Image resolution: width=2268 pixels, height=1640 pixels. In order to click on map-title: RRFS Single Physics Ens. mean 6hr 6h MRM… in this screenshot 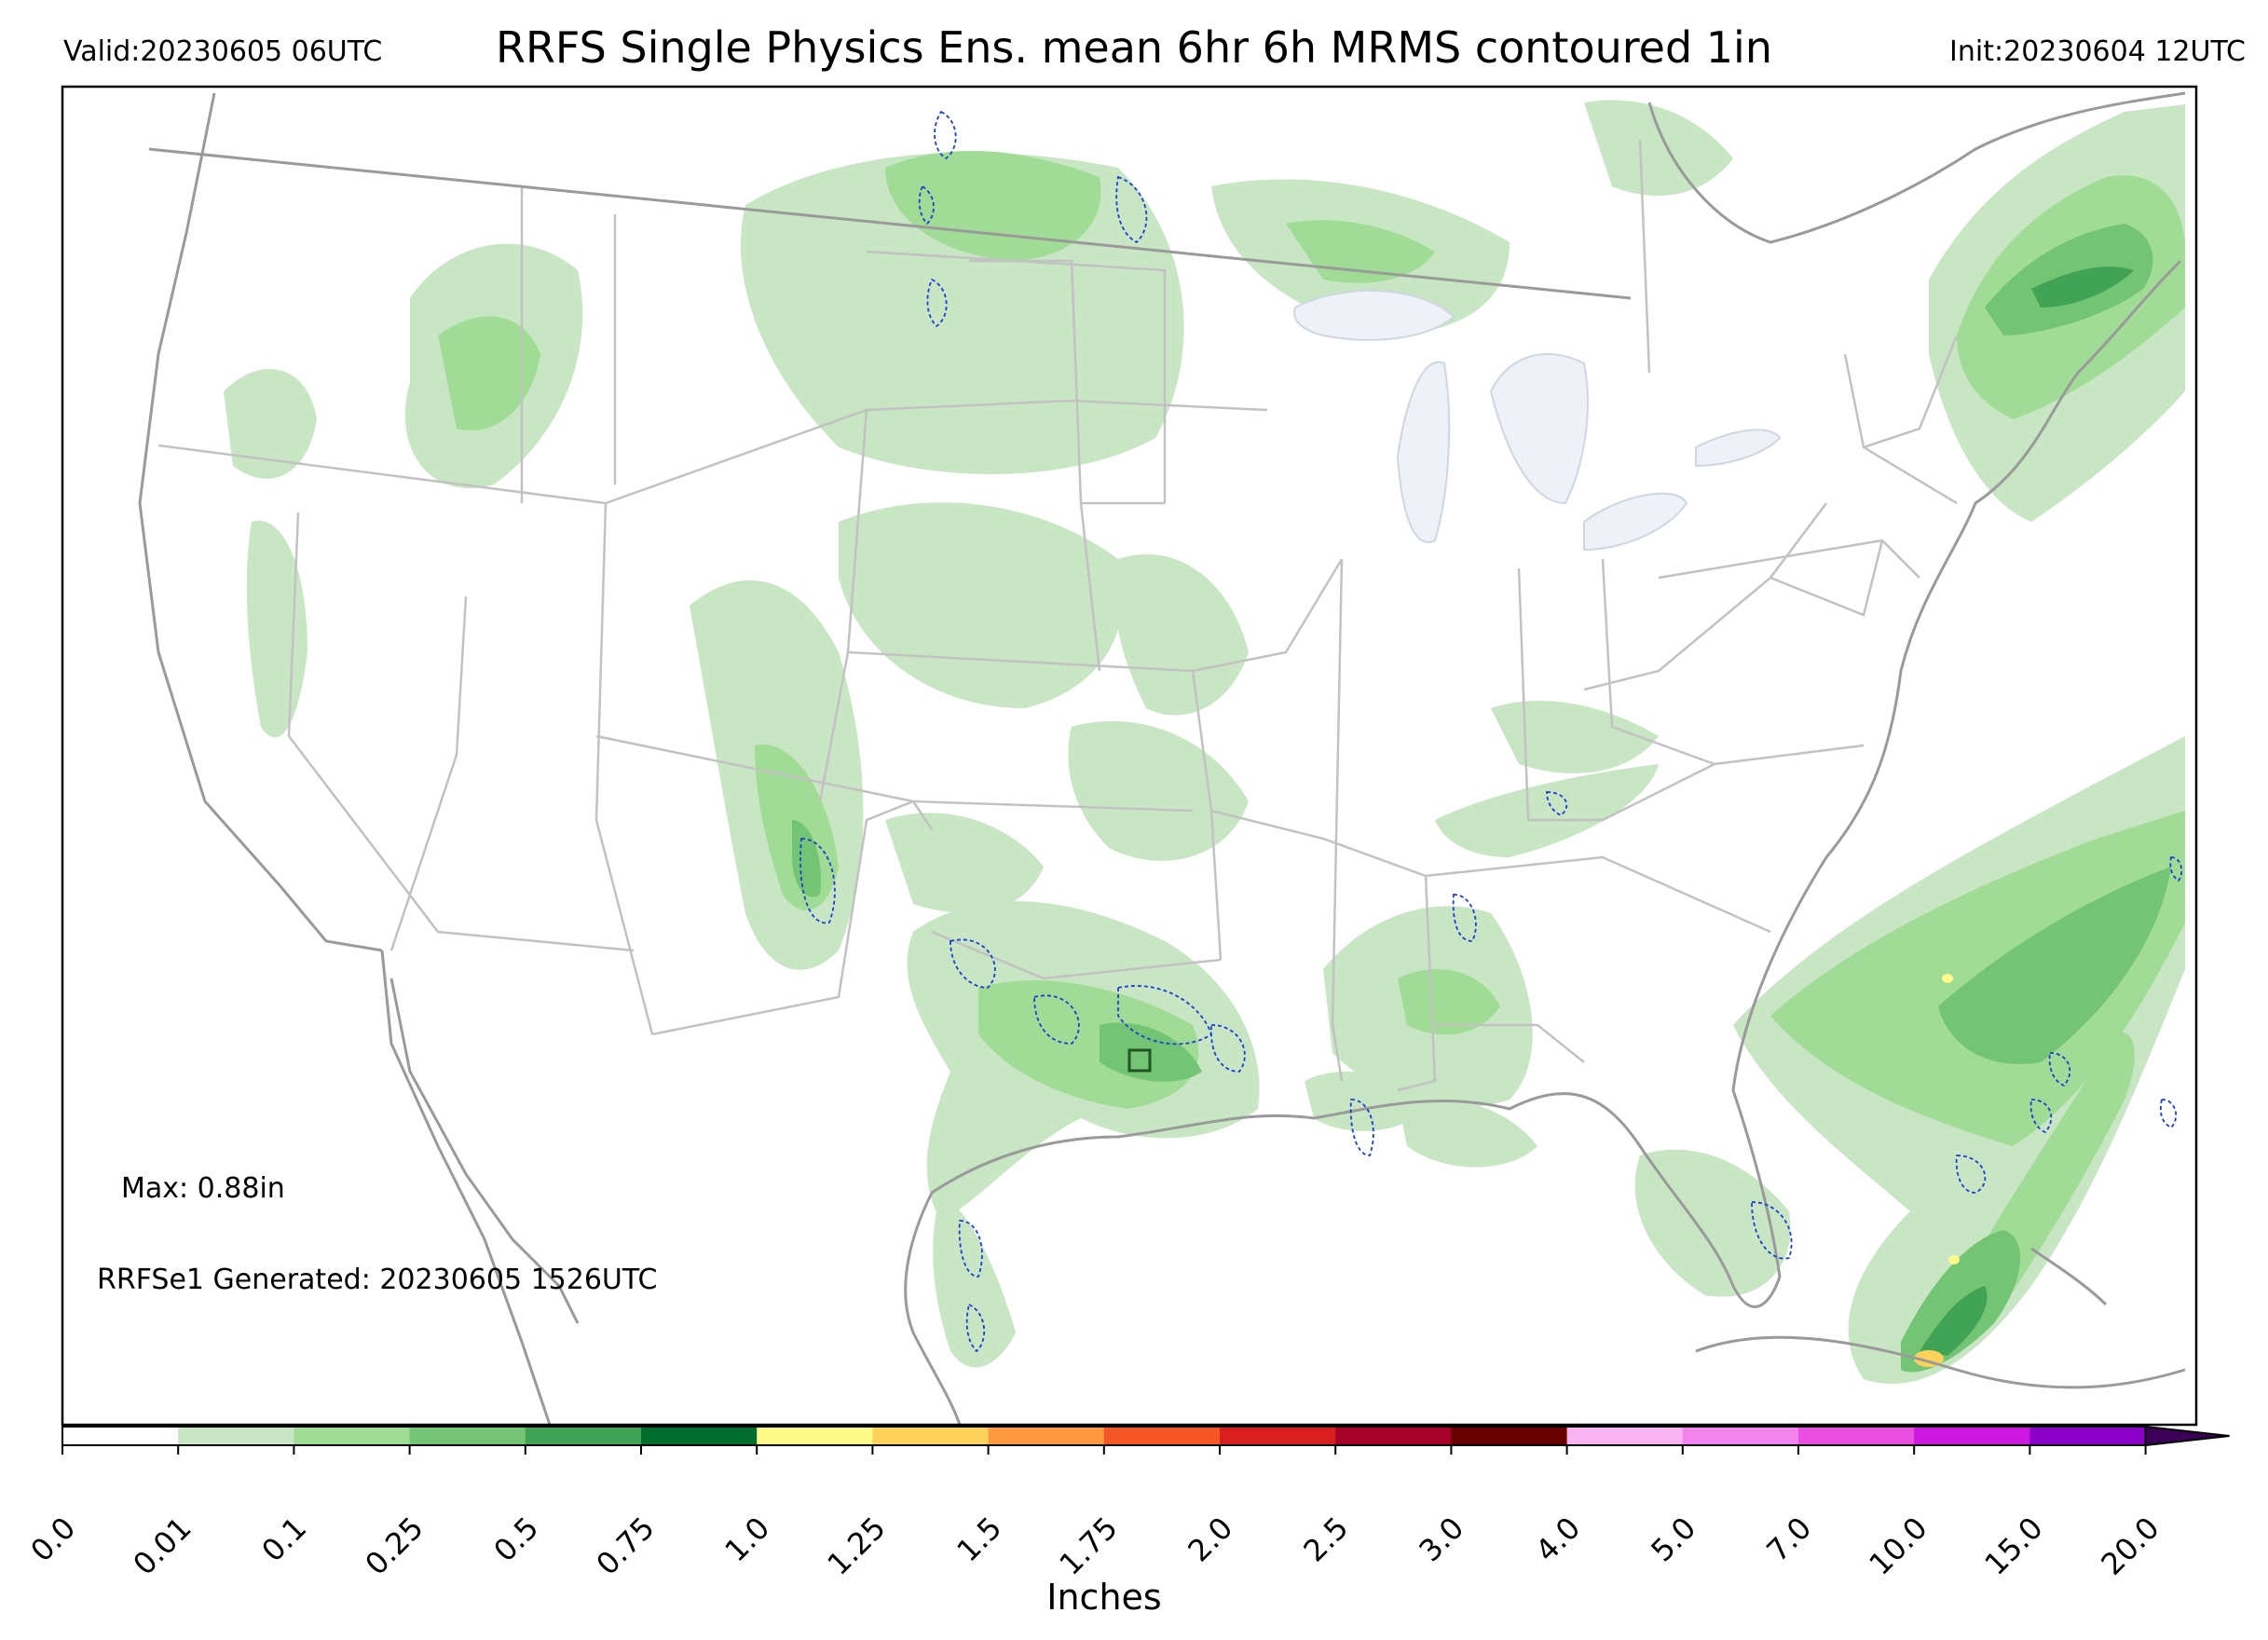, I will do `click(1134, 47)`.